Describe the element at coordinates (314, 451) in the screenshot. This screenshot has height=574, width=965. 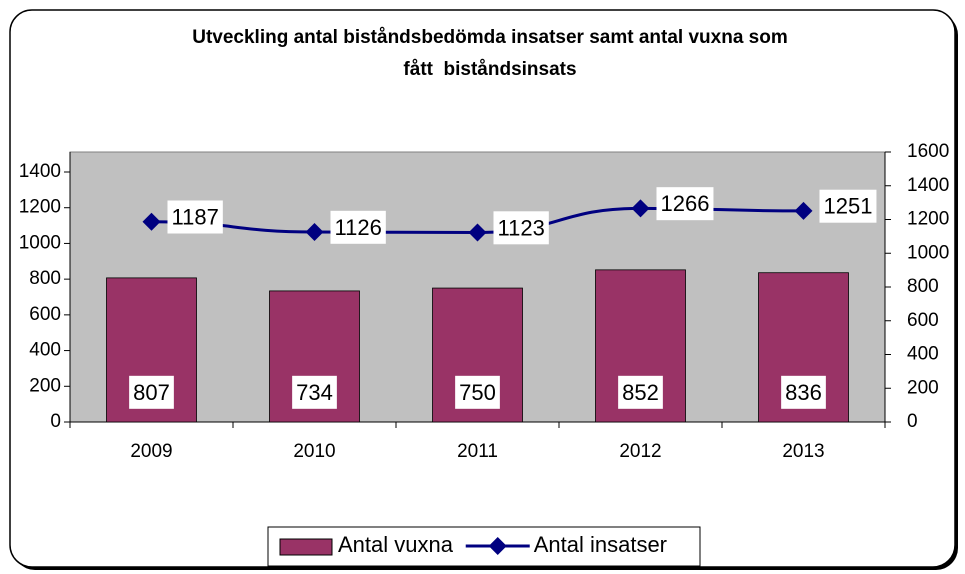
I see `x-tick-label: 2010` at that location.